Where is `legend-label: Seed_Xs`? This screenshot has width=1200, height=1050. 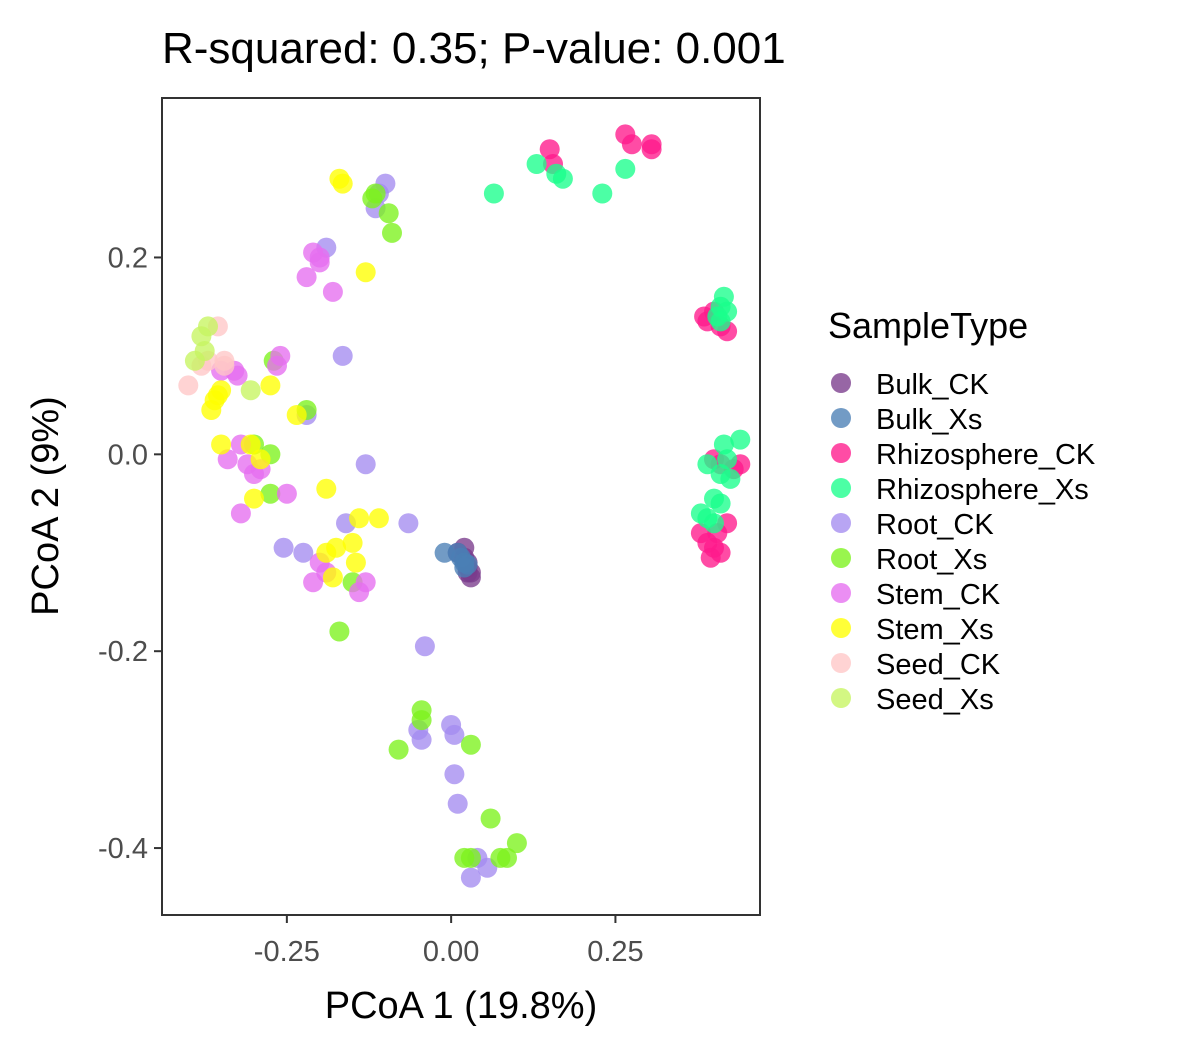 legend-label: Seed_Xs is located at coordinates (935, 700).